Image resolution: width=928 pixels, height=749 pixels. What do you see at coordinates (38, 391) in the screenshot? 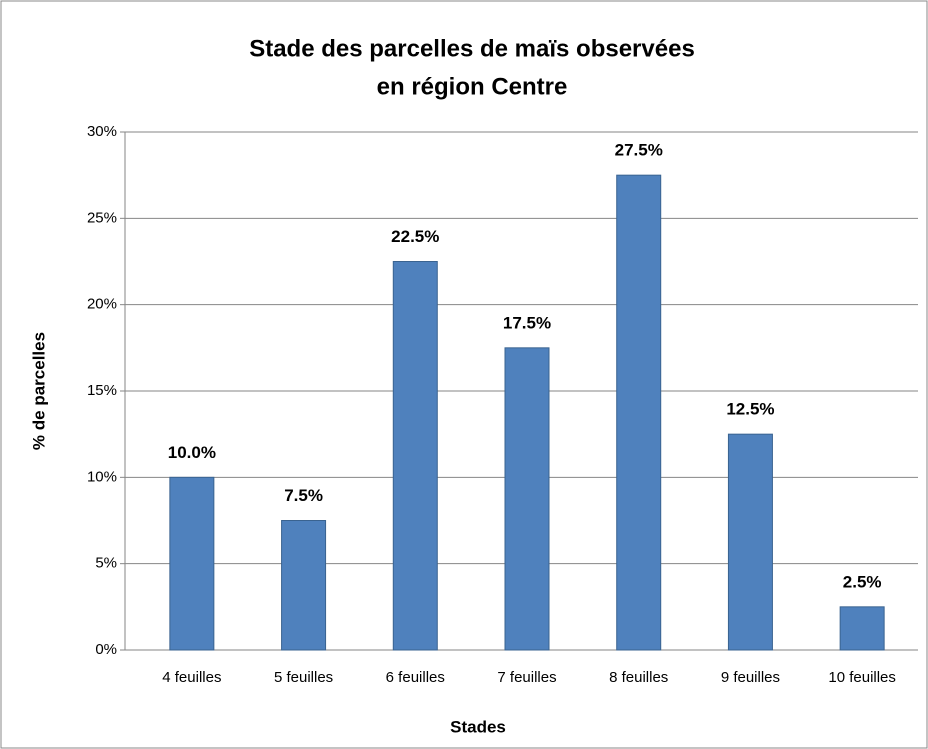
I see `y-axis-title: % de parcelles` at bounding box center [38, 391].